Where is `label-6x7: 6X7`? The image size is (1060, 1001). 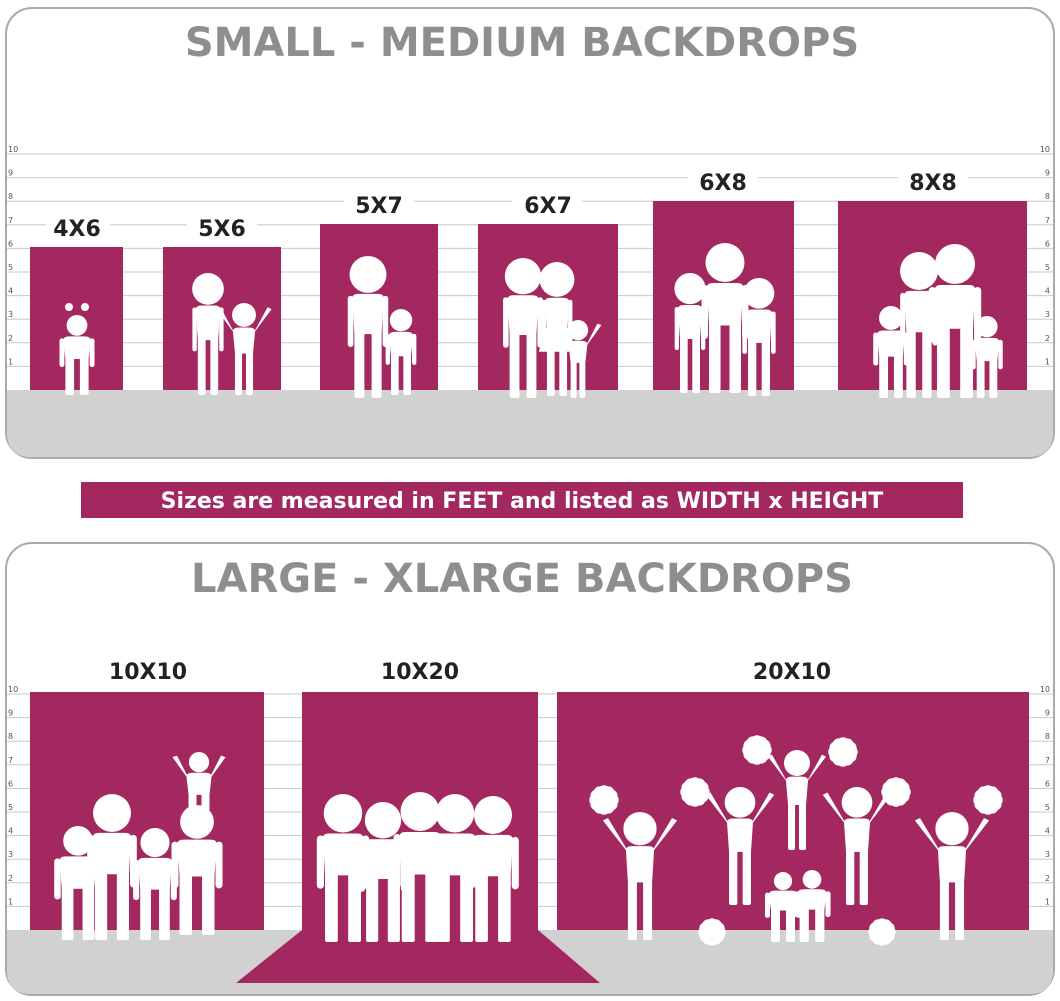 label-6x7: 6X7 is located at coordinates (548, 206).